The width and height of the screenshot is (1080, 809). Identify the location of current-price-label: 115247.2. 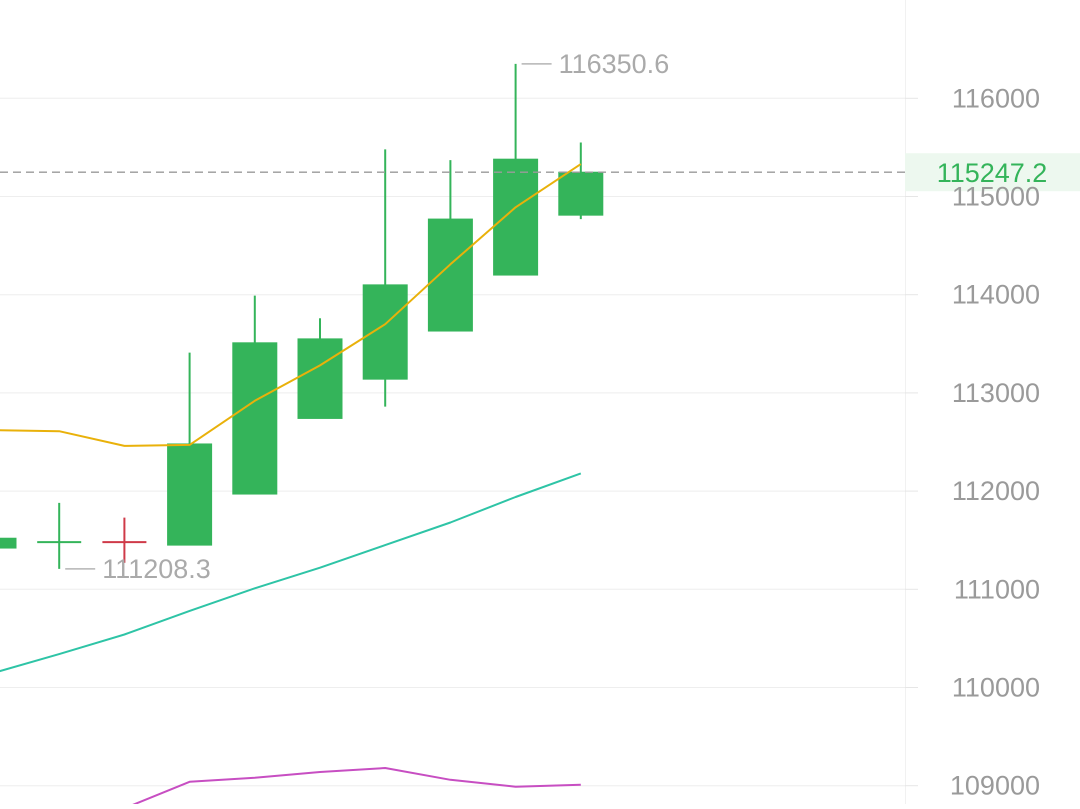
(992, 173).